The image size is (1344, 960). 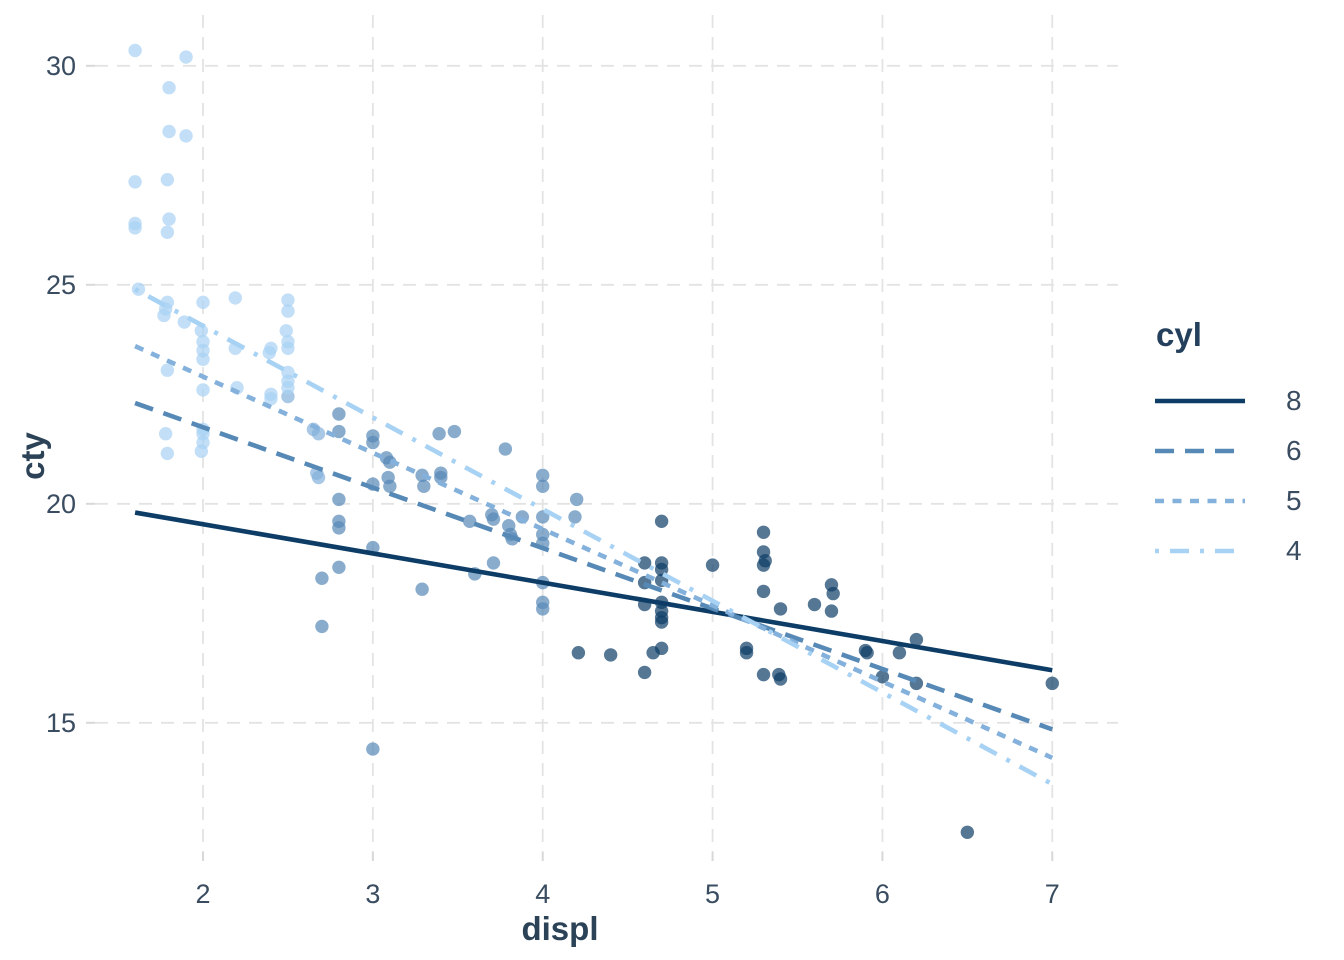 I want to click on y-tick-label: 20, so click(x=61, y=504).